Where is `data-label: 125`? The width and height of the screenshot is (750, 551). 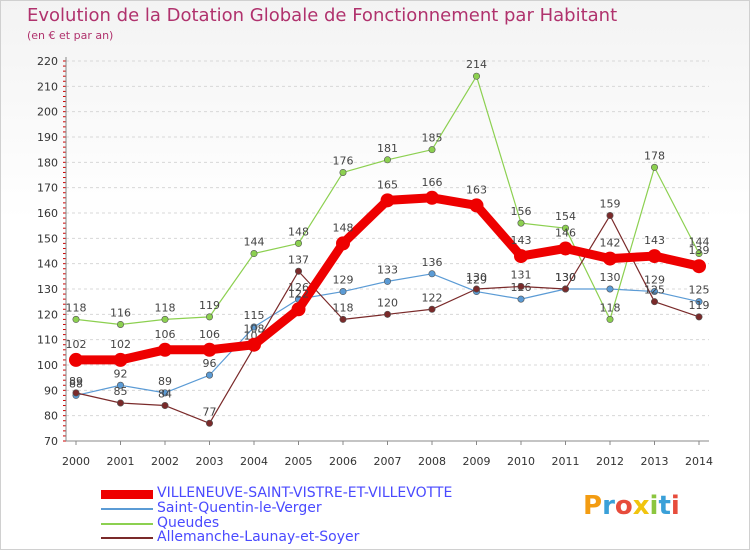
data-label: 125 is located at coordinates (699, 290).